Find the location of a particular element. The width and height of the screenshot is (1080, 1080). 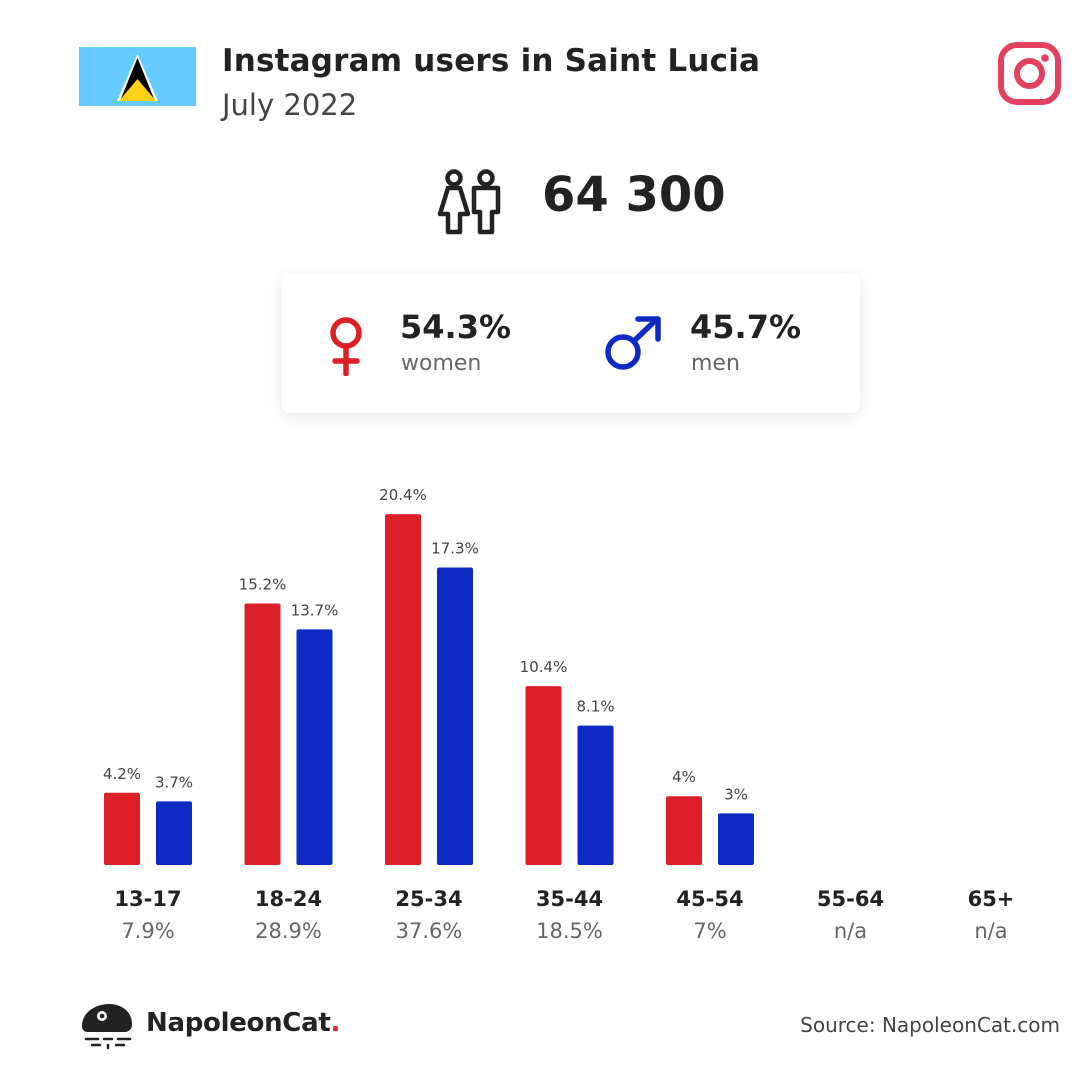

male-icon is located at coordinates (633, 343).